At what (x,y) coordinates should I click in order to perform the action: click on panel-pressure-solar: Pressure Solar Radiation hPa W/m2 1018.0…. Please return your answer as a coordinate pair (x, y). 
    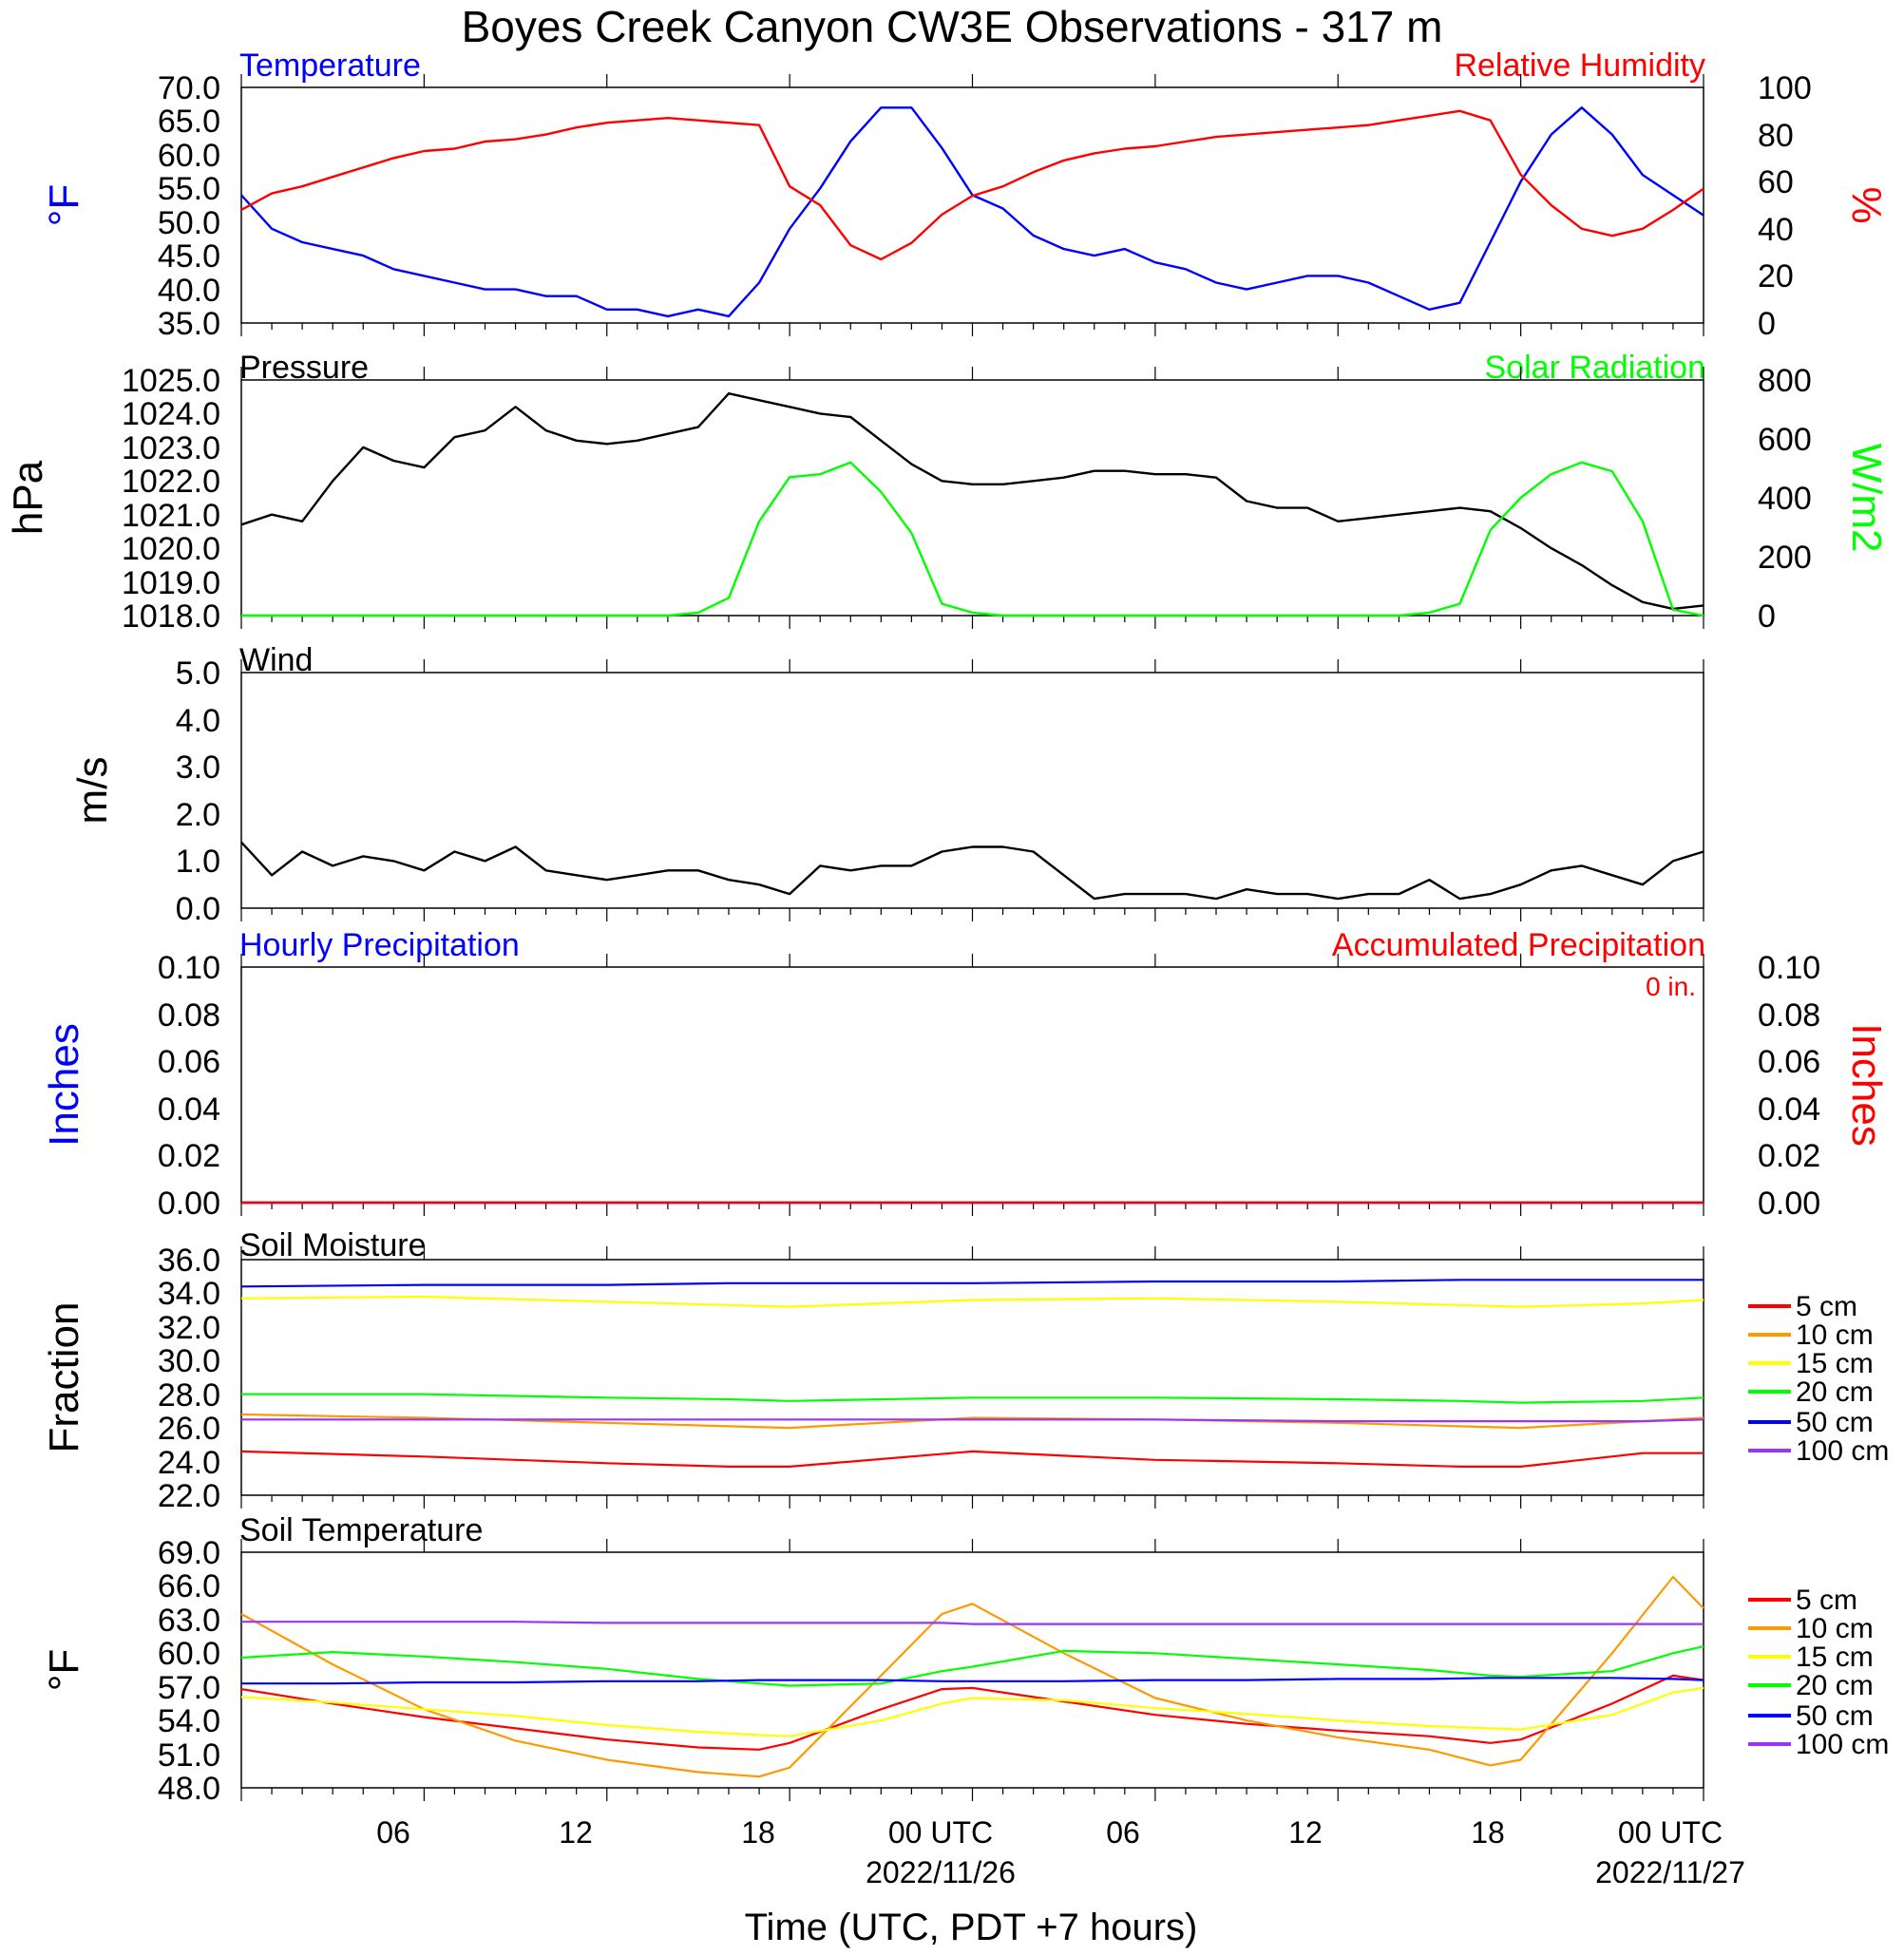
    Looking at the image, I should click on (948, 492).